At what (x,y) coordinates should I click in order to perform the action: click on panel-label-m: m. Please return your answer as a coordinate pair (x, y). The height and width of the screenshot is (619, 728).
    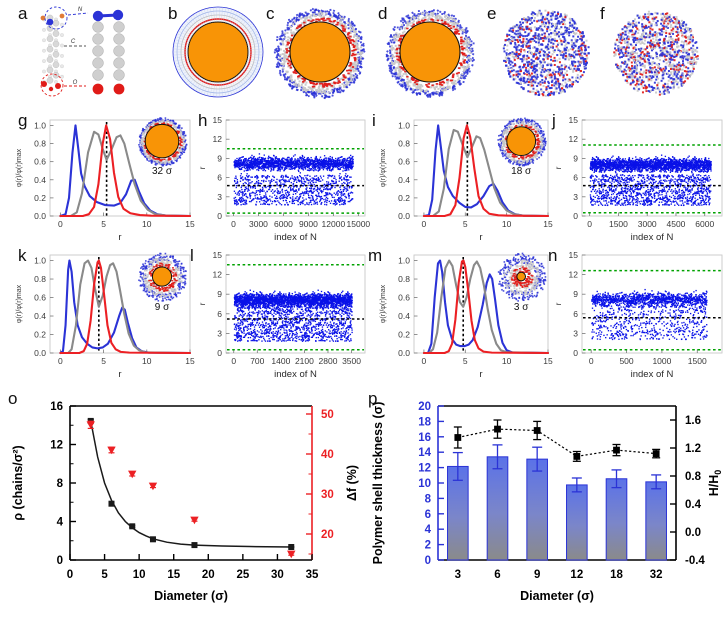
    Looking at the image, I should click on (375, 255).